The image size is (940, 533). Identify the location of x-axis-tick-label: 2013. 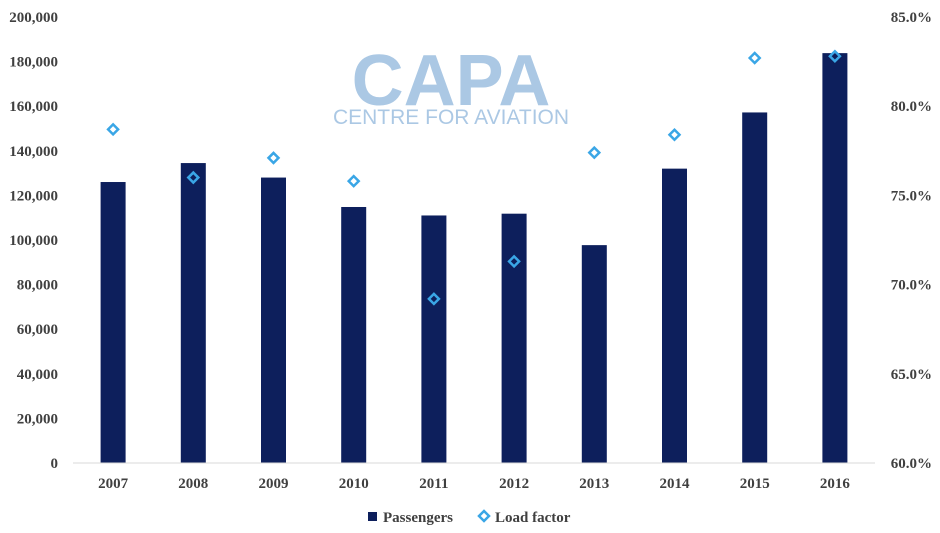
(594, 484).